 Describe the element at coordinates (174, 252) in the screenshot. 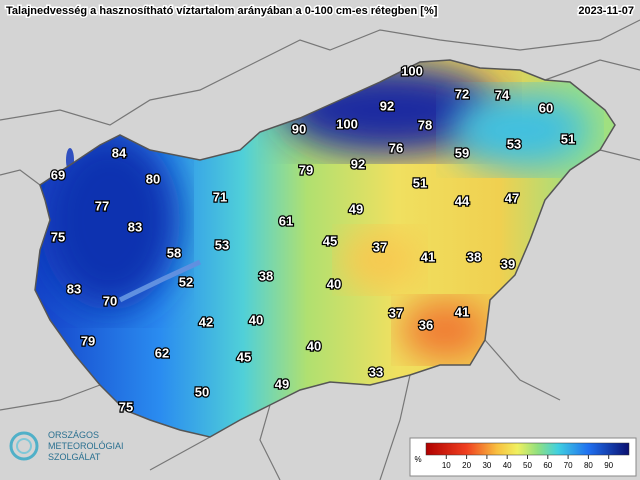

I see `station-value: 58` at that location.